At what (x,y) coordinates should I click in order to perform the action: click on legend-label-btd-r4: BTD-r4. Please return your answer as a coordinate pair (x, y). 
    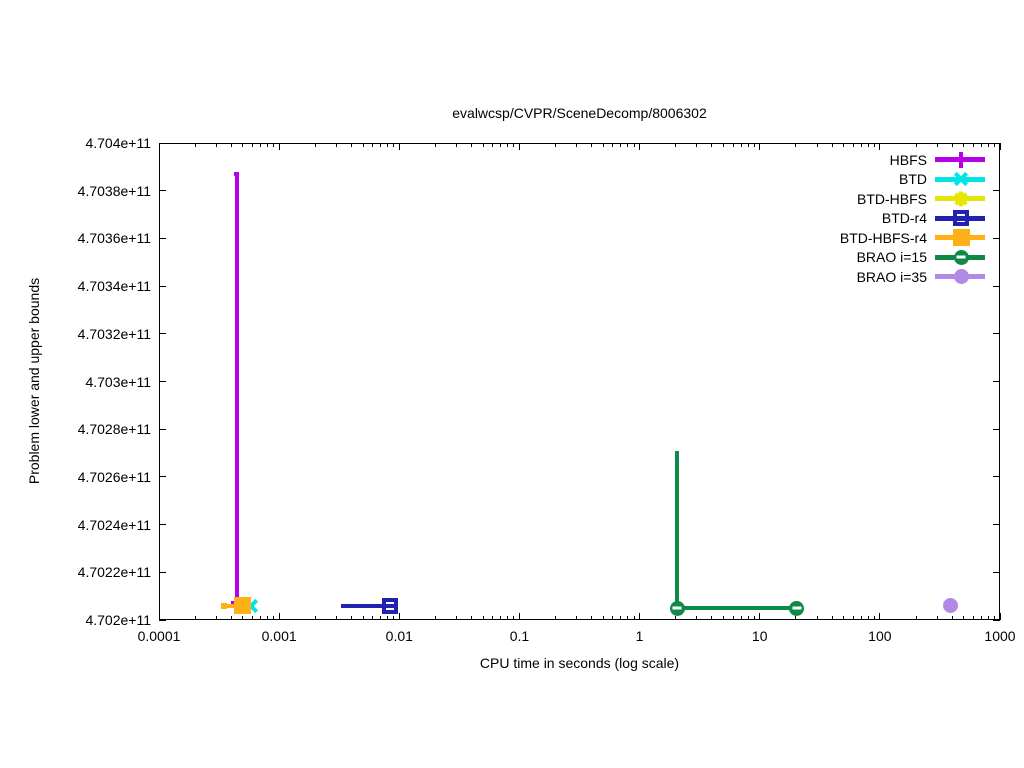
    Looking at the image, I should click on (904, 218).